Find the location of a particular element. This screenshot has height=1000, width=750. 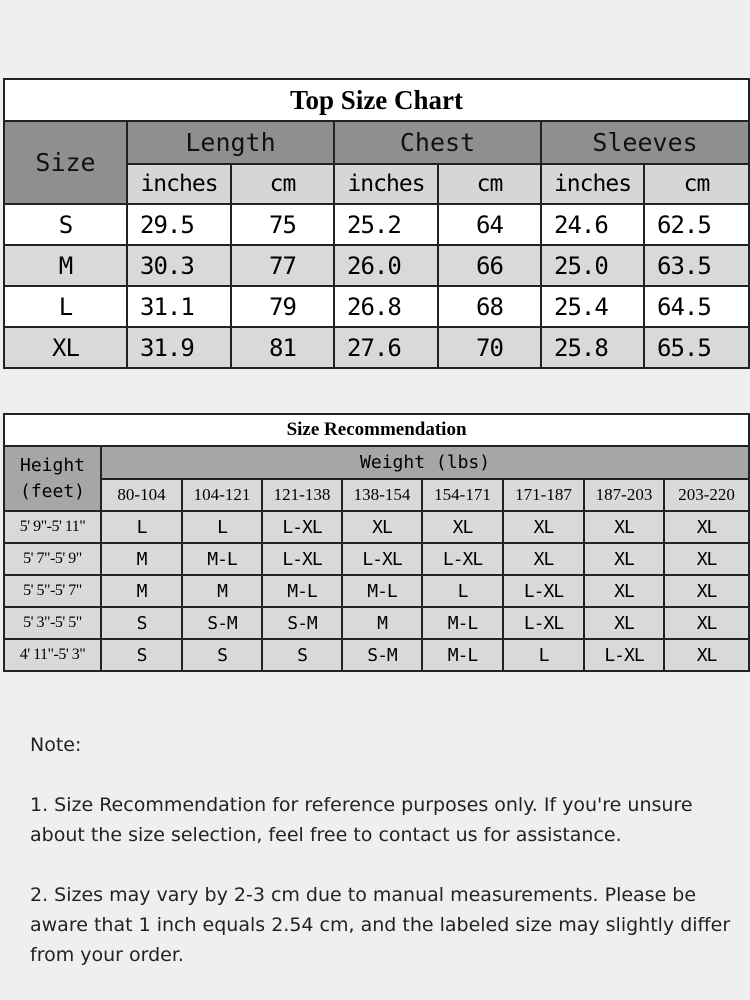

measurement-cell: 24.6 is located at coordinates (592, 224).